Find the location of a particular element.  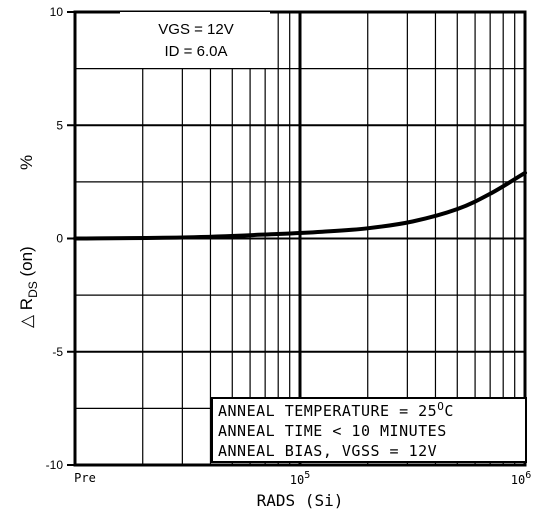

y-tick-label: 10 is located at coordinates (57, 12).